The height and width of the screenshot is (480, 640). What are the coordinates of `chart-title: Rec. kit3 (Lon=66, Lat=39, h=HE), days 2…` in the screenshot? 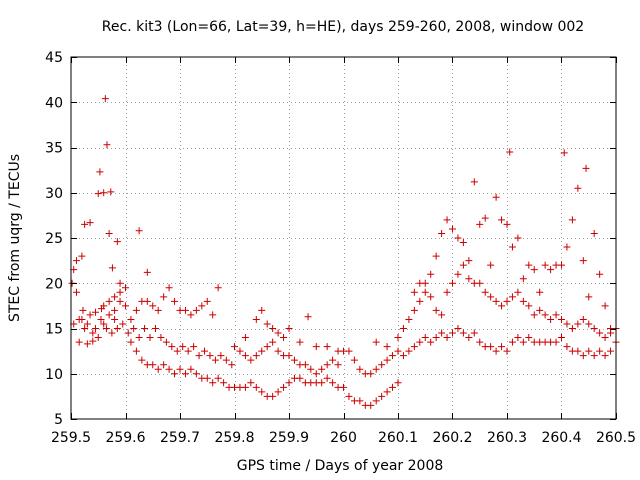 It's located at (343, 27).